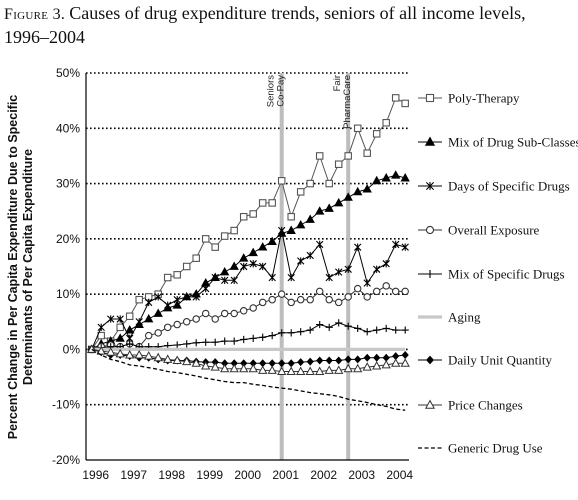 The height and width of the screenshot is (500, 578). Describe the element at coordinates (484, 98) in the screenshot. I see `legend-label-0: Poly-Therapy` at that location.